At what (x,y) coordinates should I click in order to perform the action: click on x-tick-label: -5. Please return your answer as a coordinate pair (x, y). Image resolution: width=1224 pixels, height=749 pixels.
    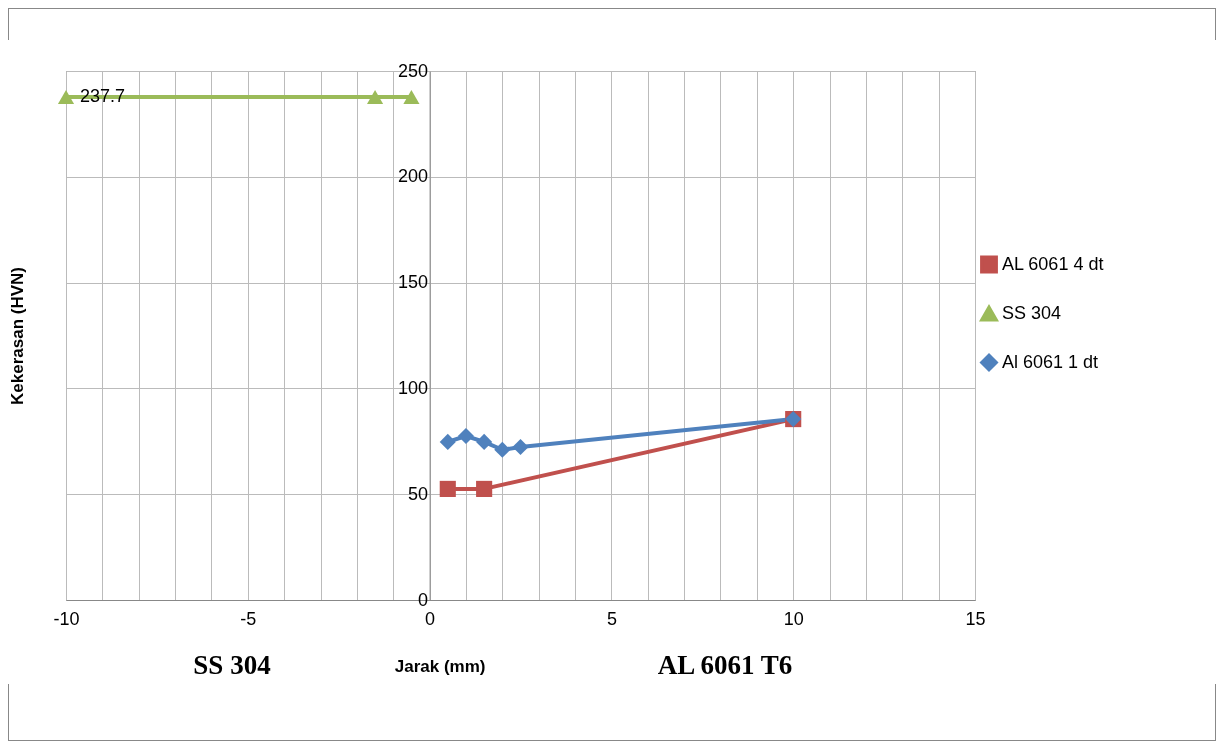
    Looking at the image, I should click on (248, 618).